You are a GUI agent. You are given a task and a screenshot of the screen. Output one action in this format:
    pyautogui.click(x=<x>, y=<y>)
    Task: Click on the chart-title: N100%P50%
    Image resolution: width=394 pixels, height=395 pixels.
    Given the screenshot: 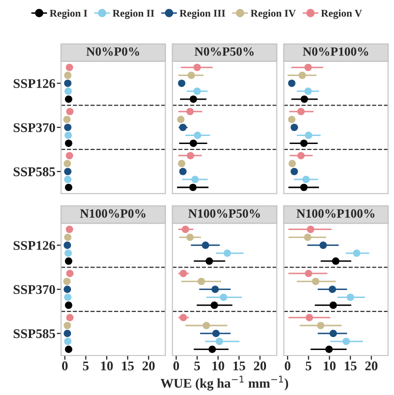 What is the action you would take?
    pyautogui.click(x=224, y=213)
    